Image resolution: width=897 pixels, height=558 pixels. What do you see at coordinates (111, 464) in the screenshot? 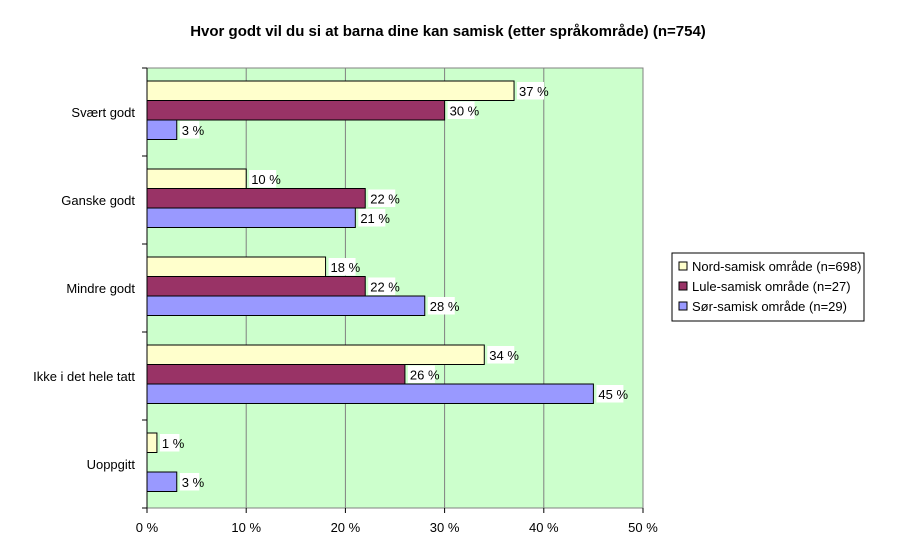
I see `category-label: Uoppgitt` at bounding box center [111, 464].